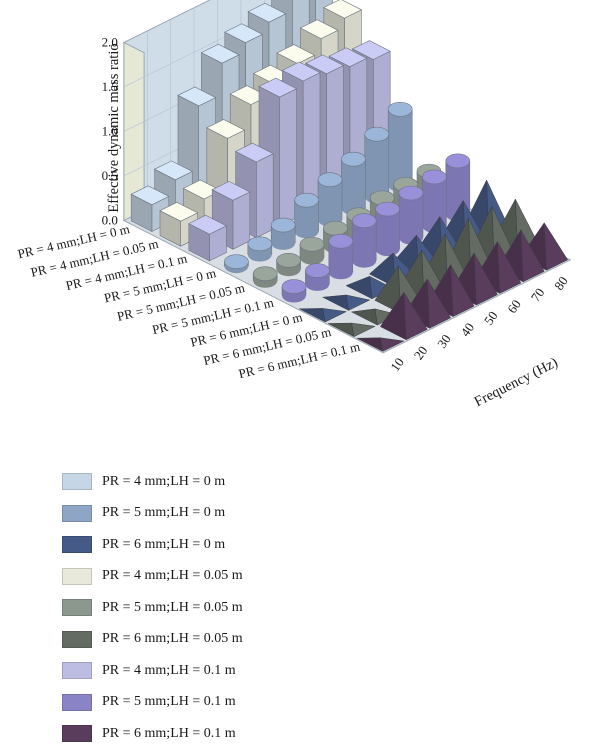 The height and width of the screenshot is (750, 600). What do you see at coordinates (514, 306) in the screenshot?
I see `frequency-tick-label: 60` at bounding box center [514, 306].